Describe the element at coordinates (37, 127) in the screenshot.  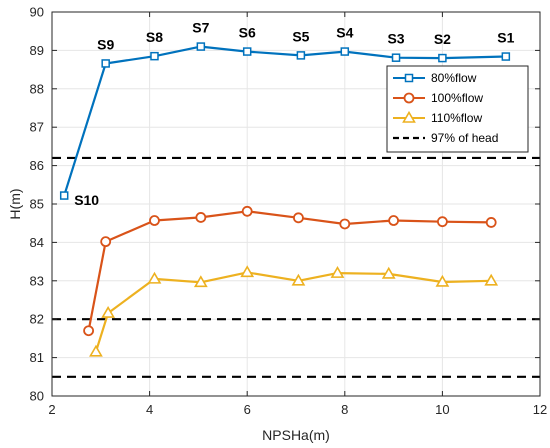
I see `y-tick-label: 87` at that location.